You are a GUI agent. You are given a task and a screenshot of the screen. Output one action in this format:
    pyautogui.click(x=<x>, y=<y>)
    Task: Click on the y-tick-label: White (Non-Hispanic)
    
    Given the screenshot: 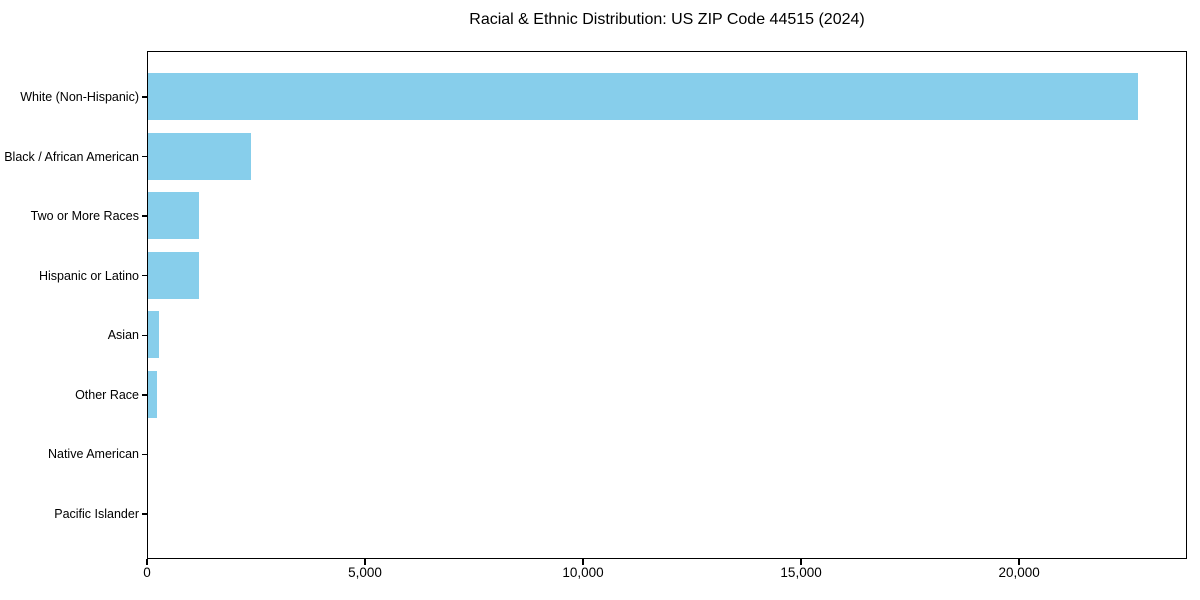 What is the action you would take?
    pyautogui.click(x=79, y=97)
    